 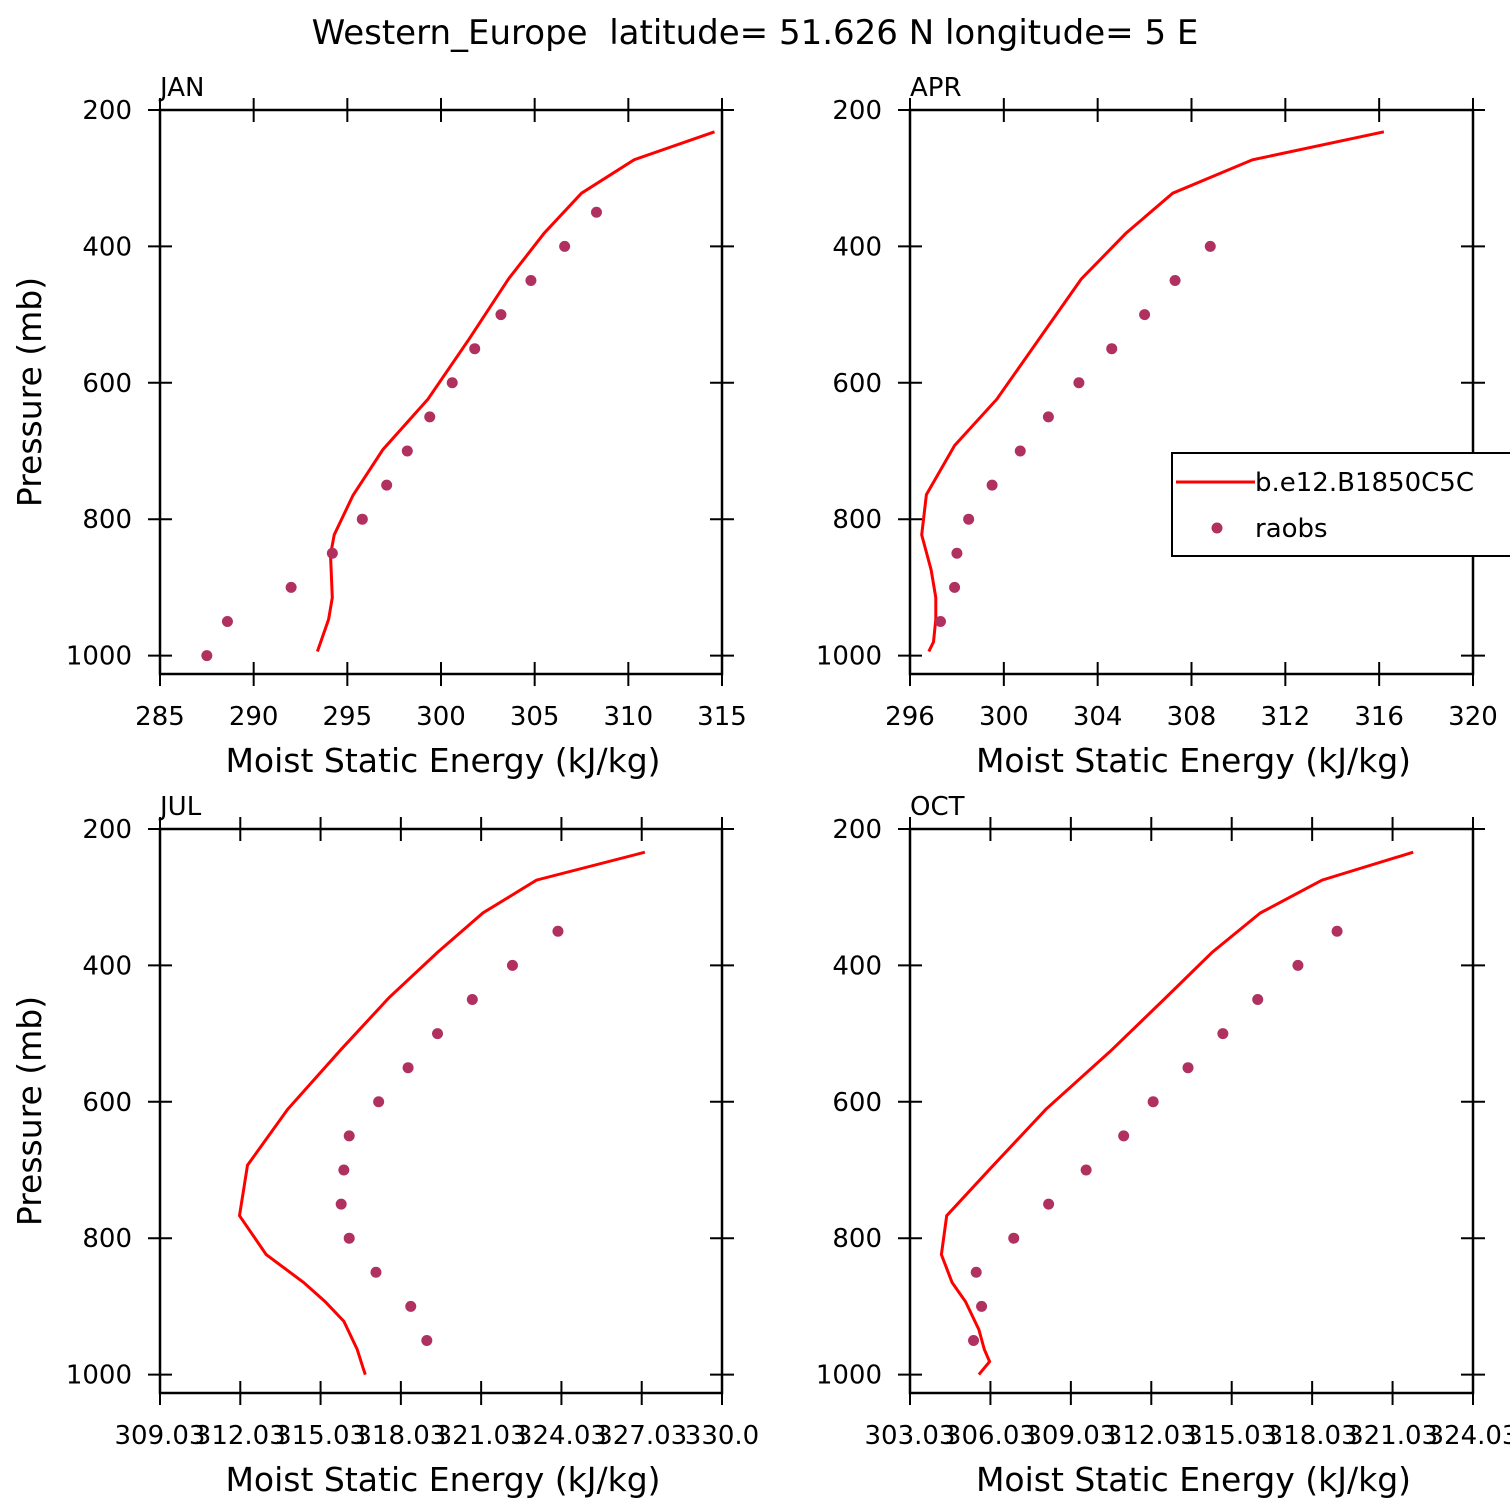 What do you see at coordinates (1340, 504) in the screenshot?
I see `legend-box` at bounding box center [1340, 504].